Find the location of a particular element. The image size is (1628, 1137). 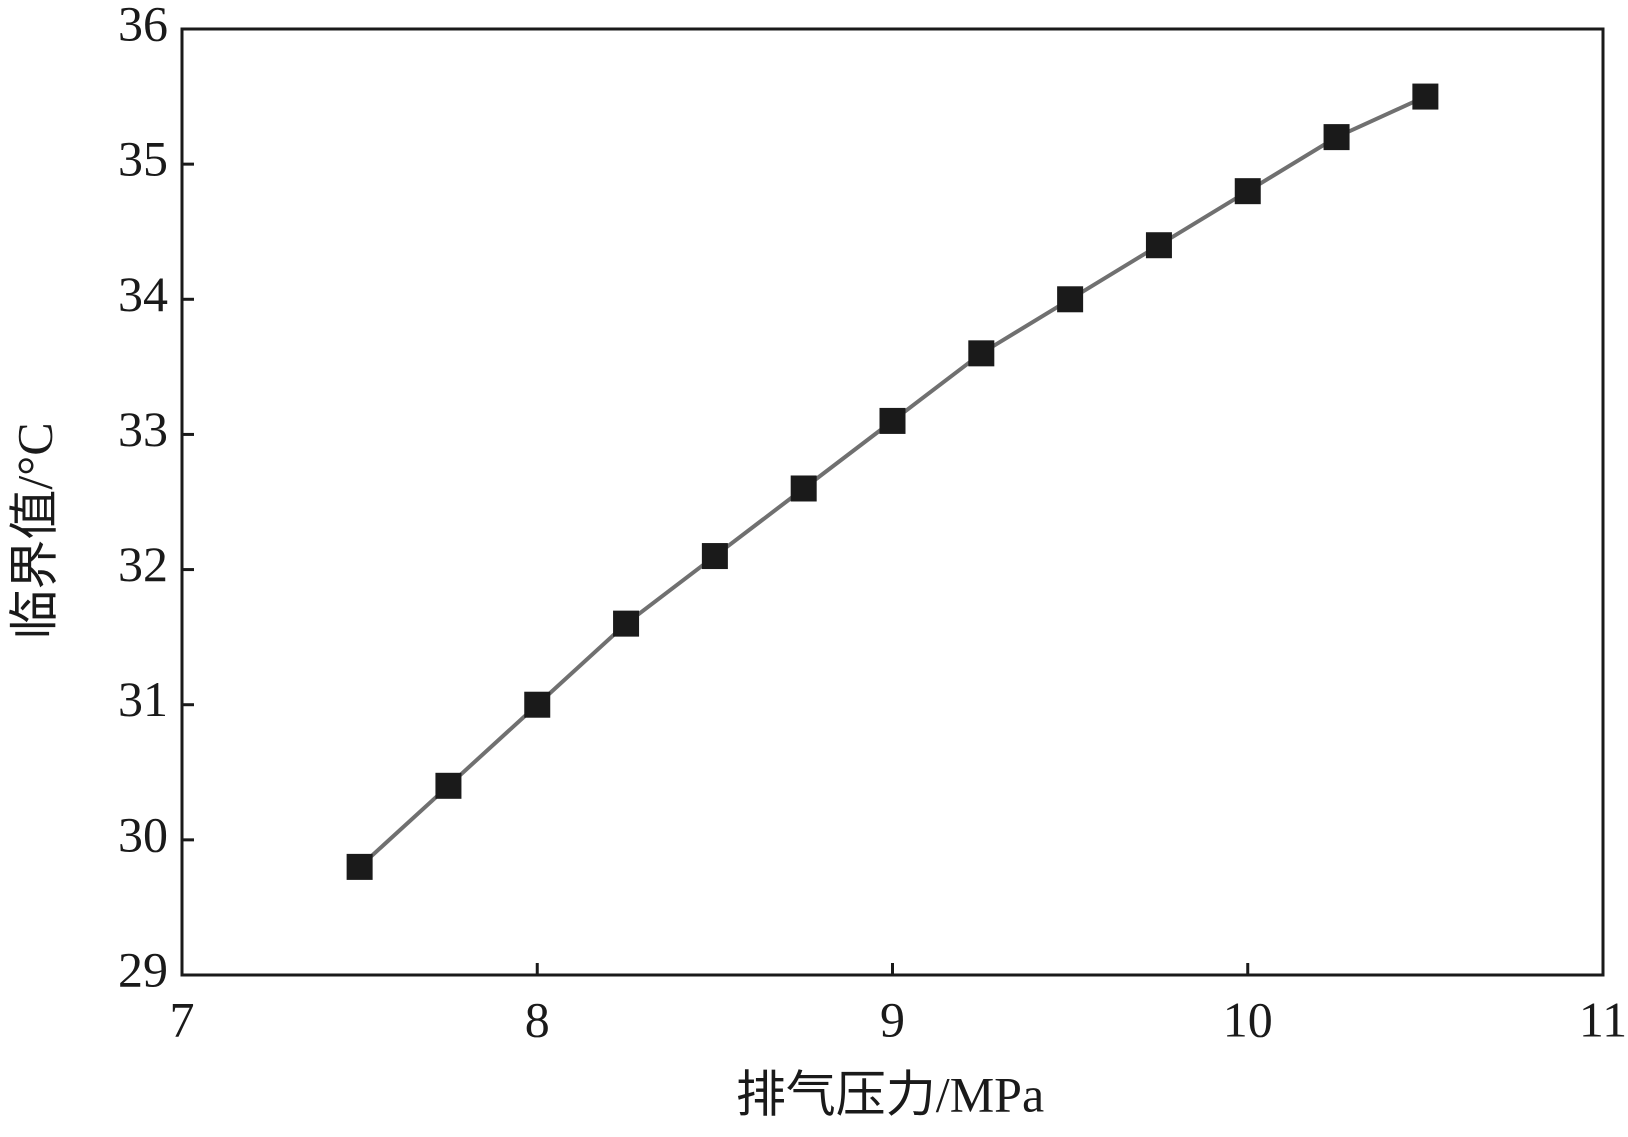

y-tick-label: 31 is located at coordinates (143, 699).